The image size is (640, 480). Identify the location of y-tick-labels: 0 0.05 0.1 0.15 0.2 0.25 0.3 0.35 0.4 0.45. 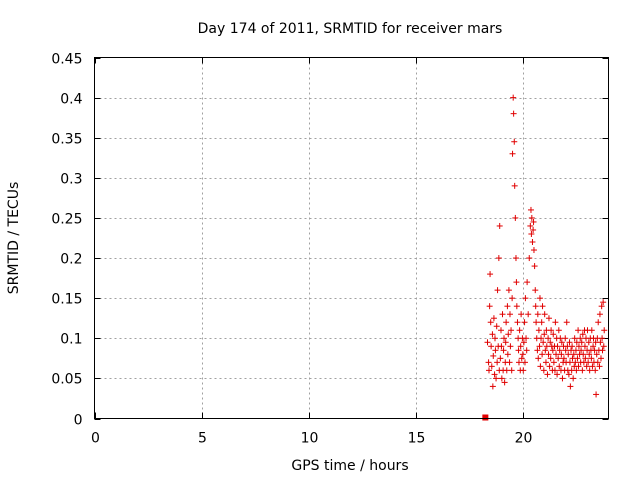
(66, 240).